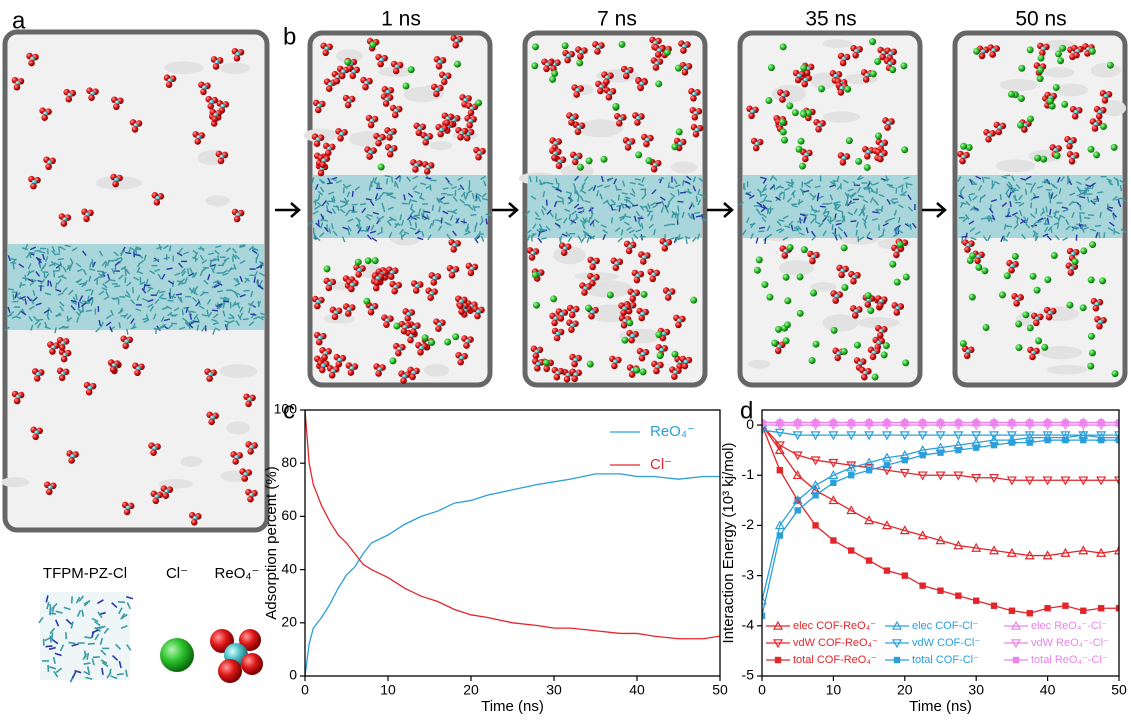 The width and height of the screenshot is (1131, 720). What do you see at coordinates (762, 690) in the screenshot?
I see `x-tick-label: 0` at bounding box center [762, 690].